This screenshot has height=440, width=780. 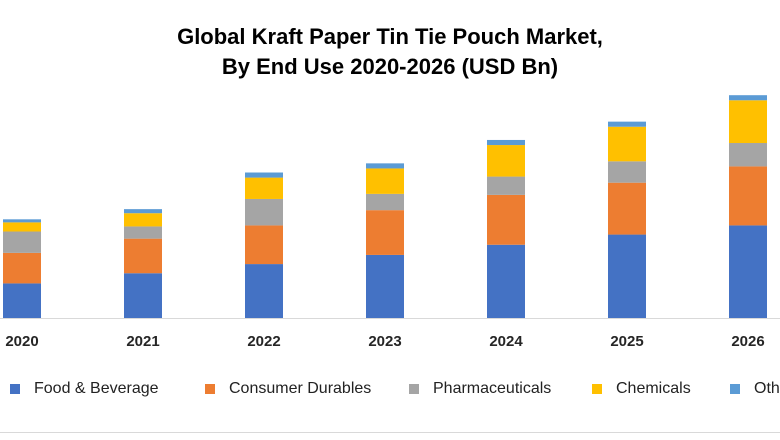 What do you see at coordinates (767, 388) in the screenshot?
I see `legend-label: Others` at bounding box center [767, 388].